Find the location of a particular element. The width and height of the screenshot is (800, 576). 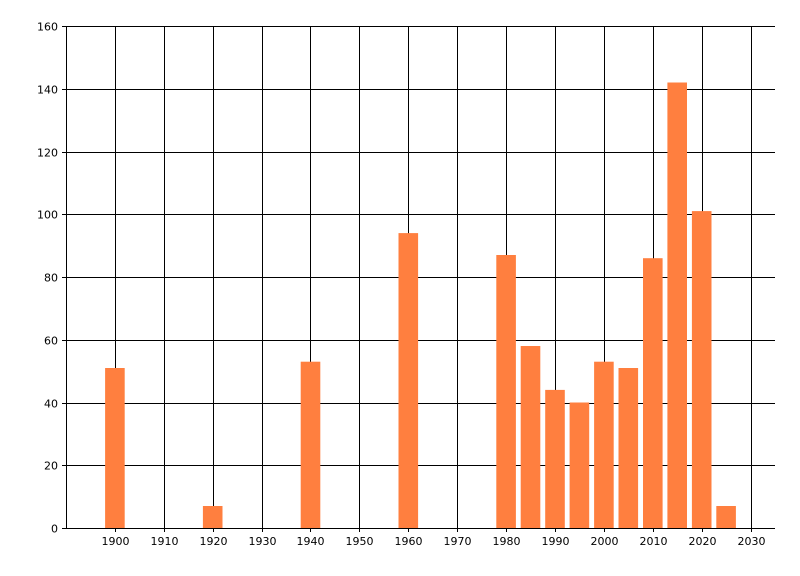

bar-2010 is located at coordinates (653, 393).